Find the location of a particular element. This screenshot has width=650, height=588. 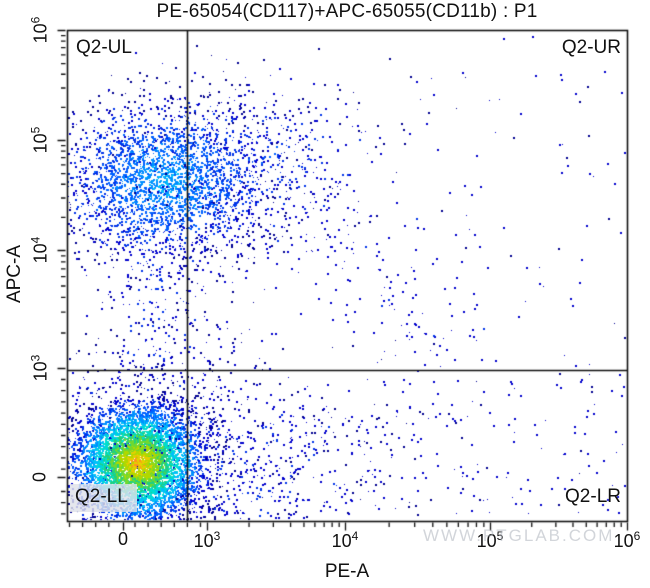

quadrant-label-upper-left: Q2-UL is located at coordinates (104, 47).